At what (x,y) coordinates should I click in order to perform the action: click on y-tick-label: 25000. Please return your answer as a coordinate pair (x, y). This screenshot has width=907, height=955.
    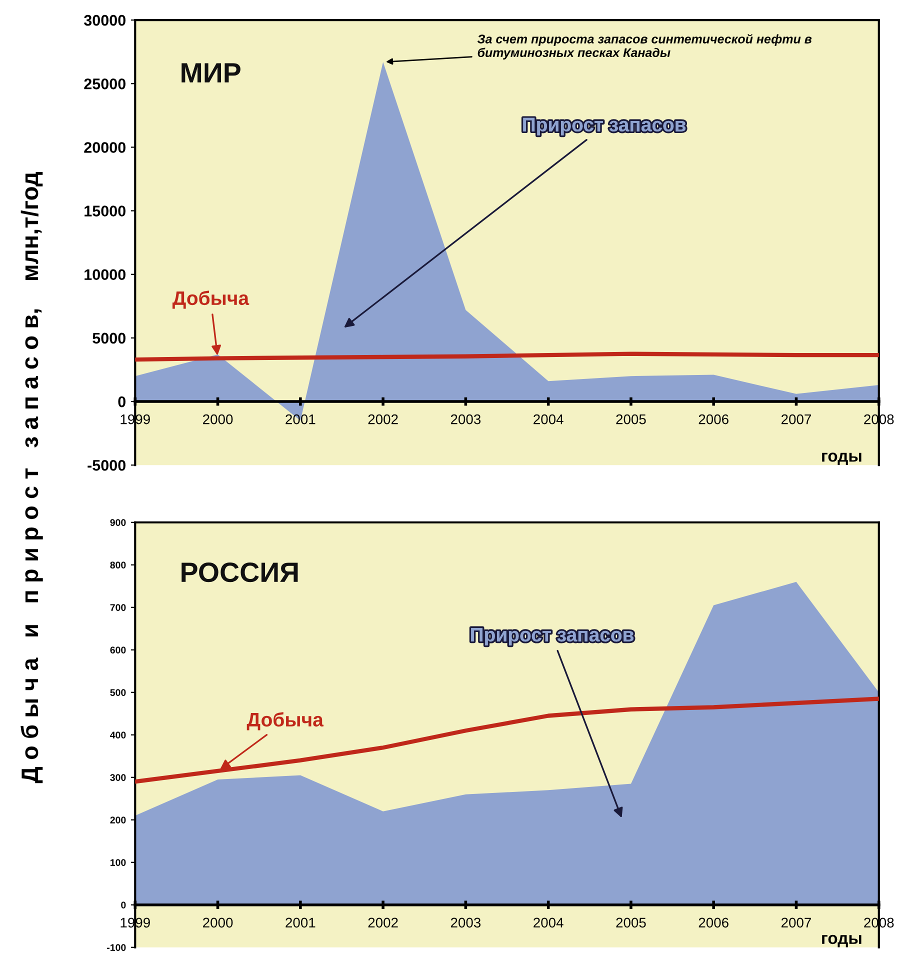
    Looking at the image, I should click on (105, 84).